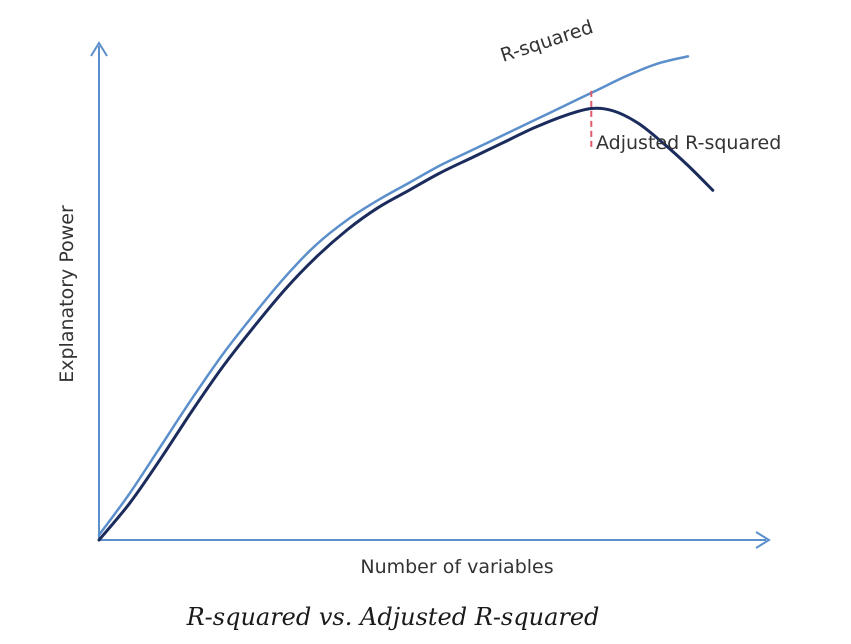 This screenshot has height=644, width=851. Describe the element at coordinates (763, 540) in the screenshot. I see `x-axis-arrow` at that location.